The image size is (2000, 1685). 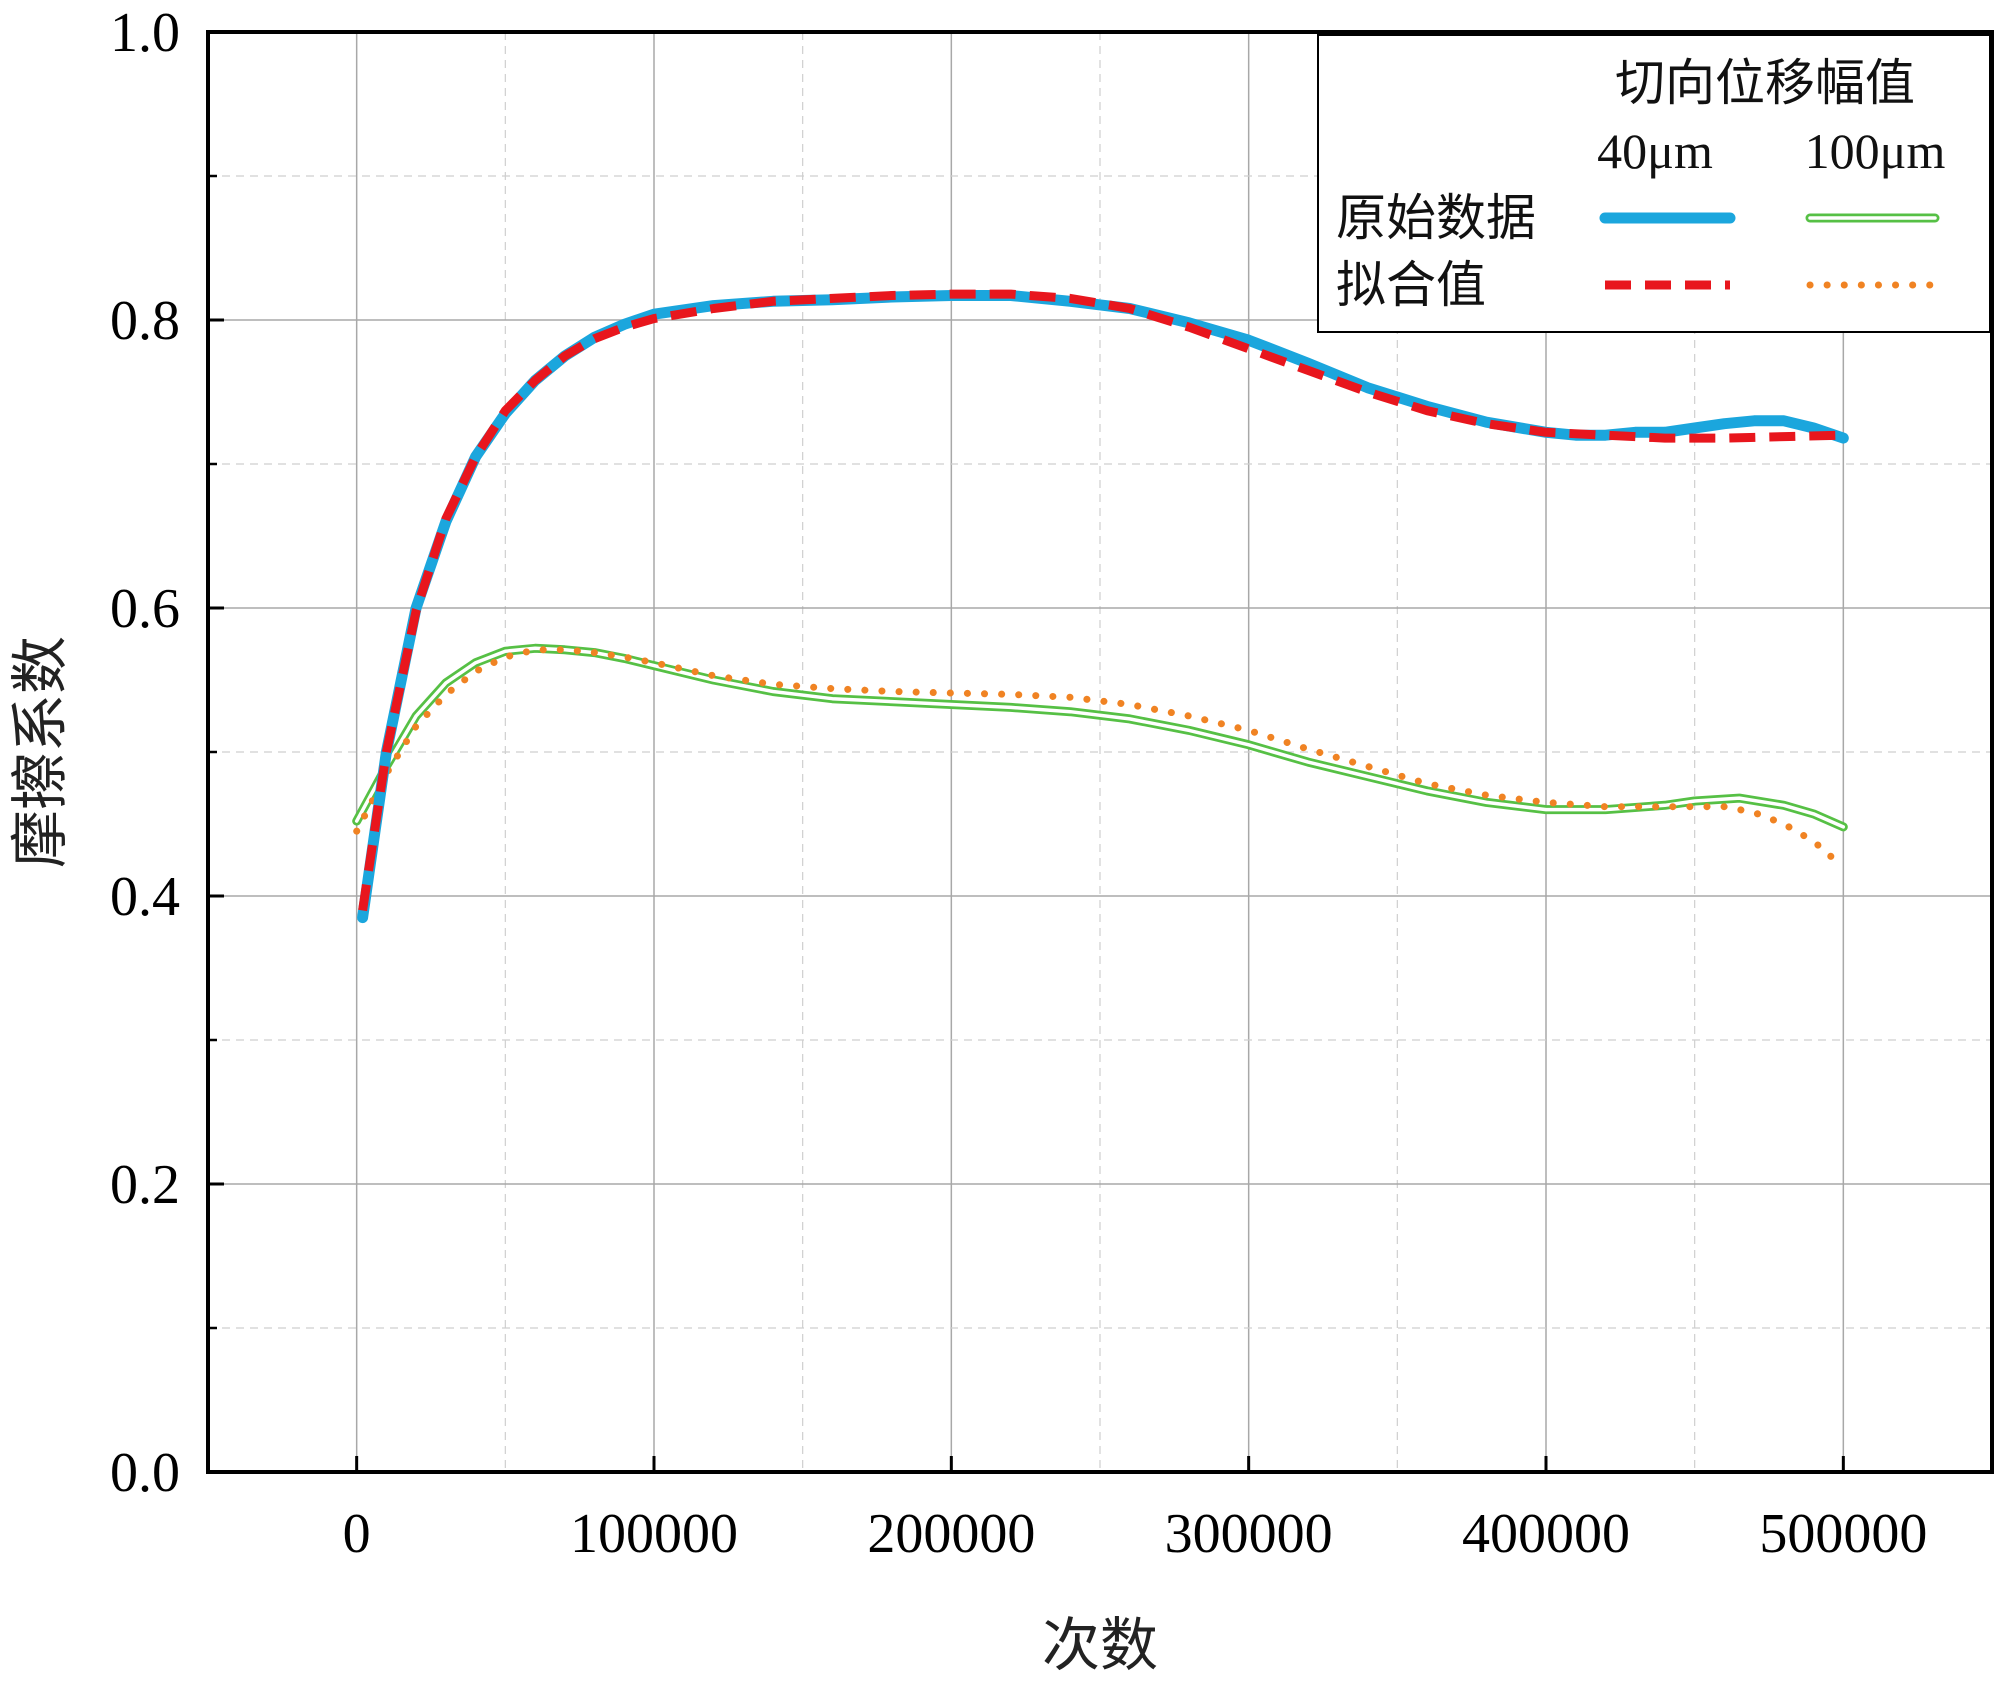 I want to click on series-line-3-inner, so click(x=1100, y=737).